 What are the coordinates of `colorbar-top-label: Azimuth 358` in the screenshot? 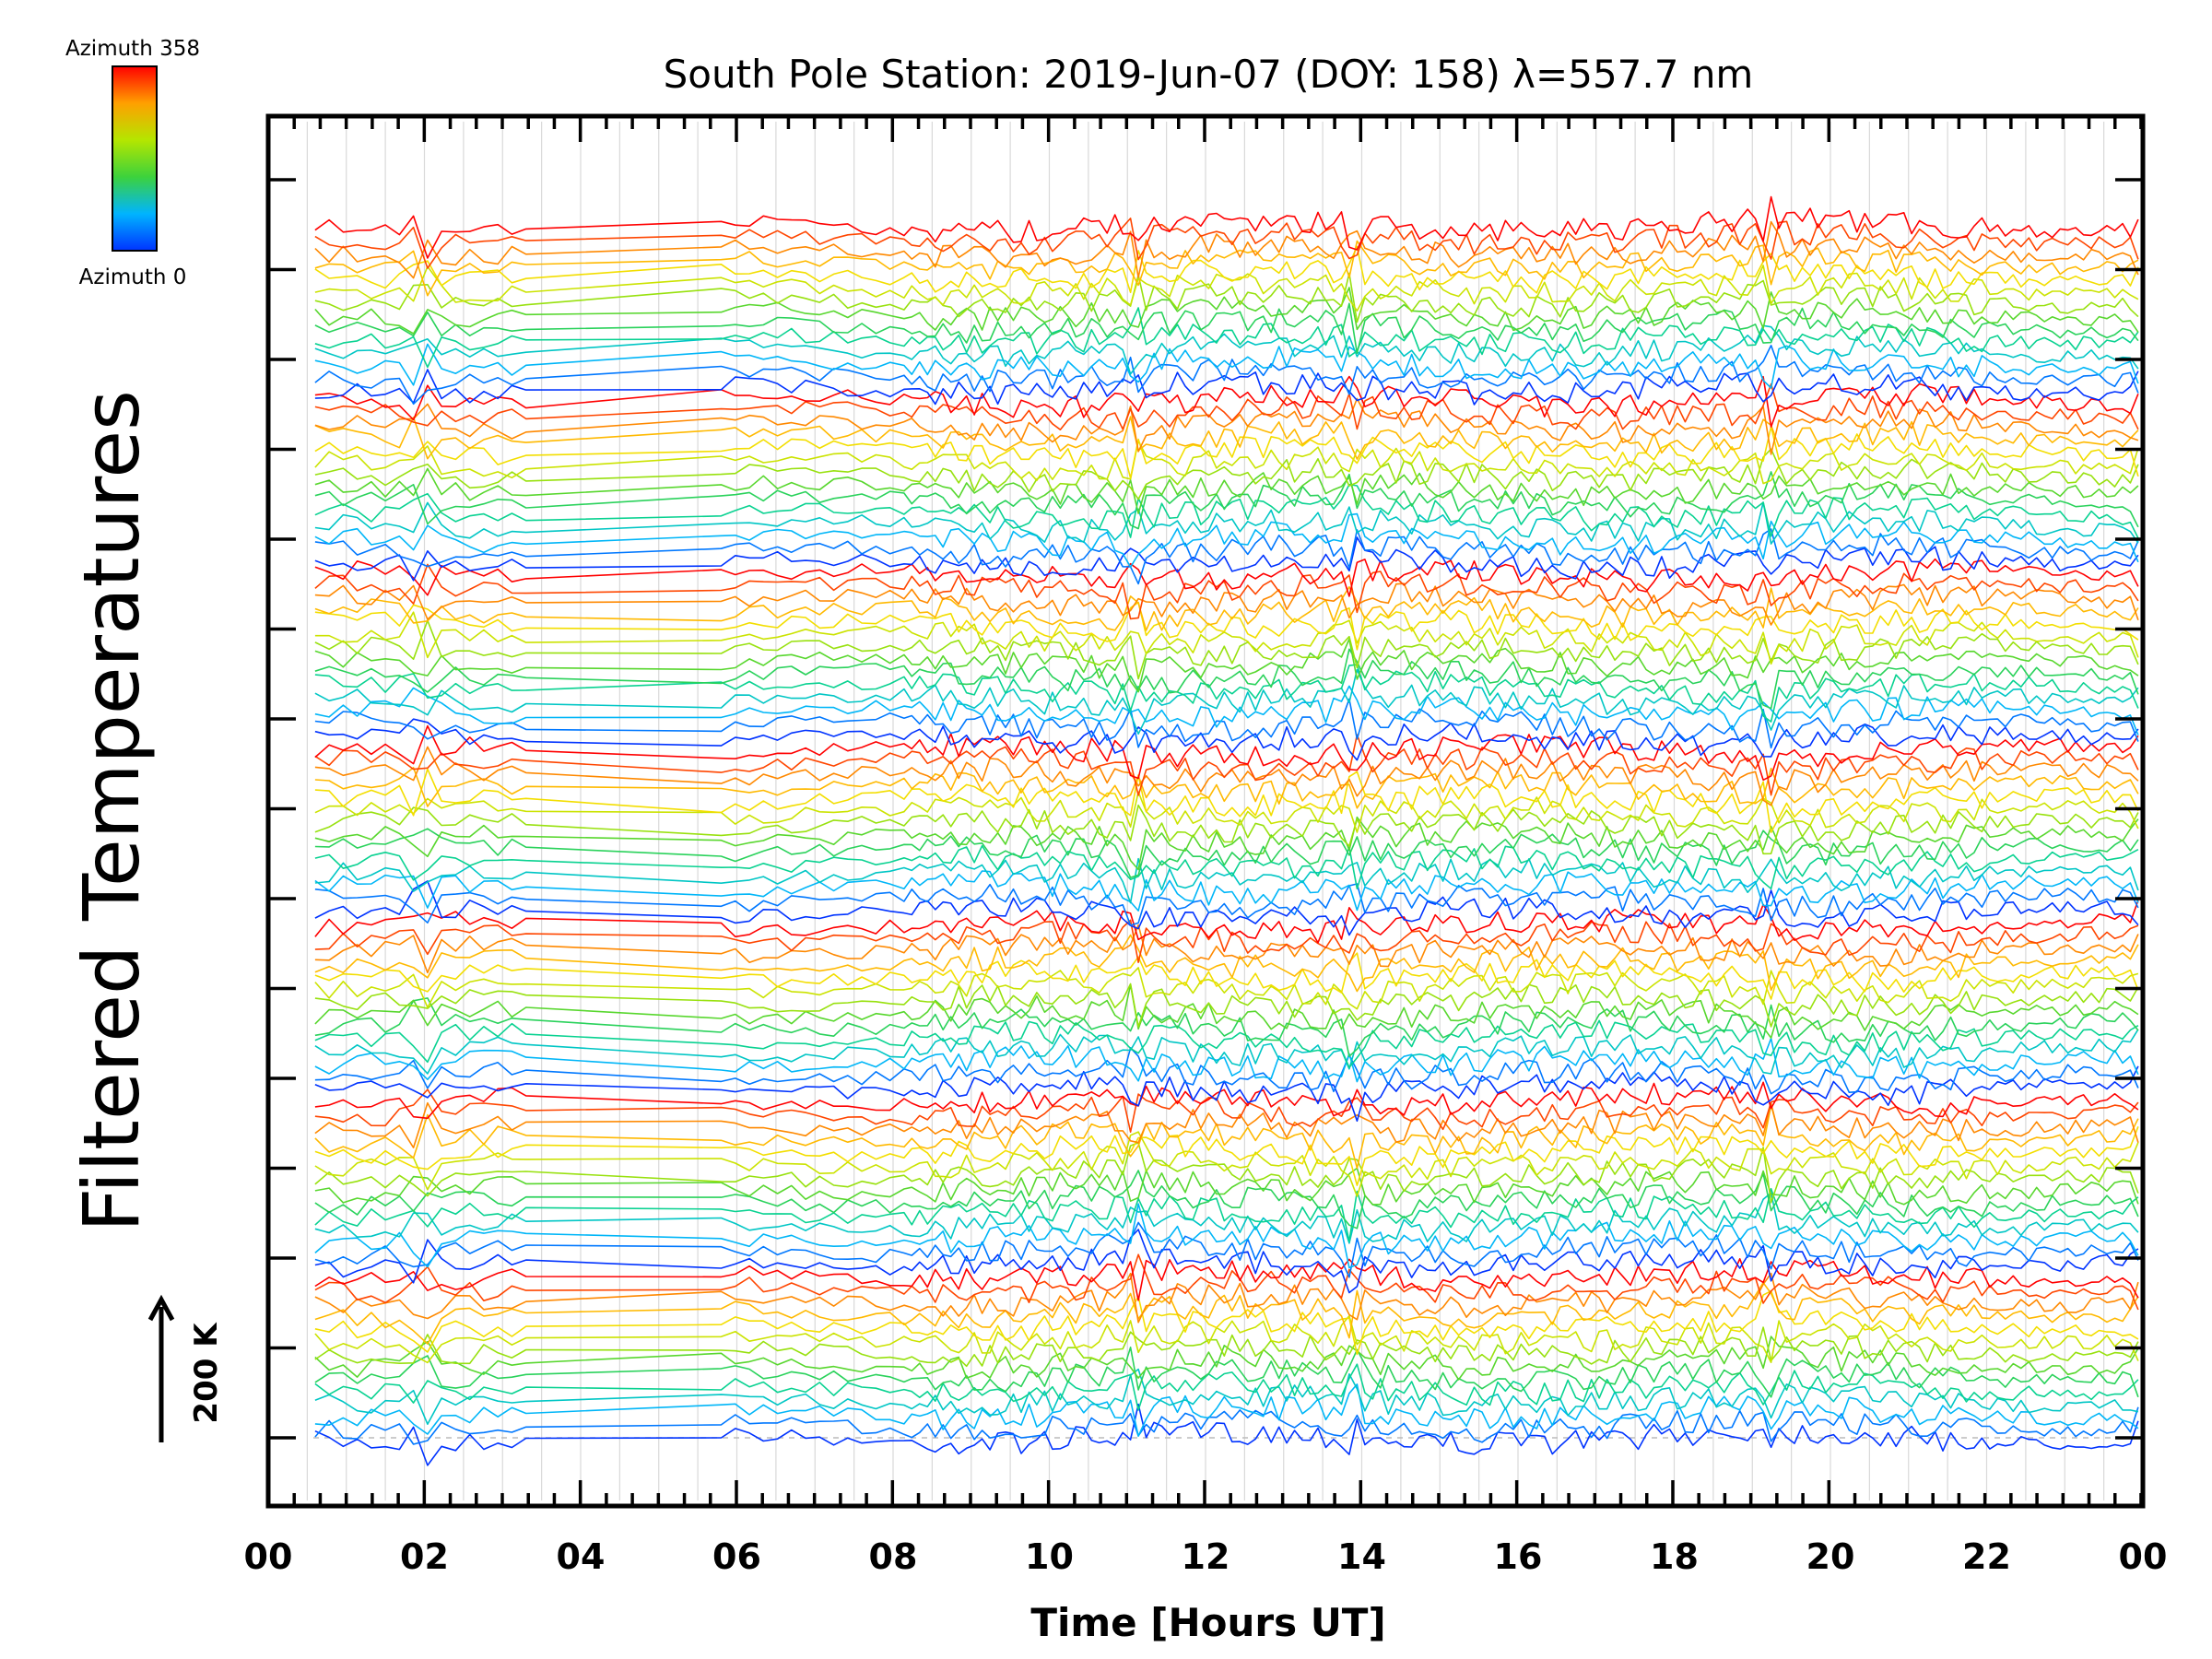 It's located at (132, 49).